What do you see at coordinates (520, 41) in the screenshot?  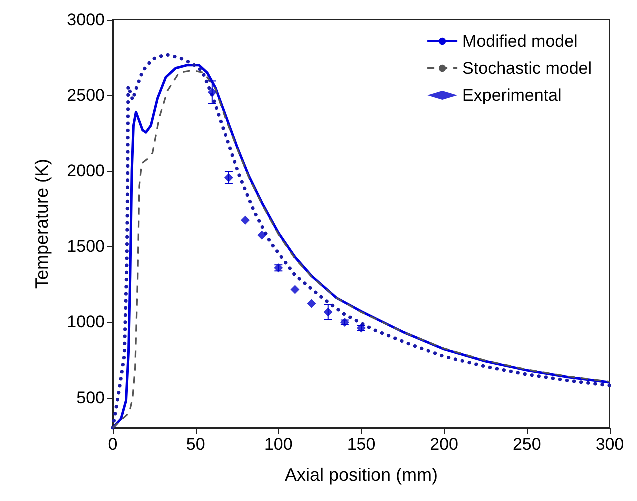 I see `legend-label: Modified model` at bounding box center [520, 41].